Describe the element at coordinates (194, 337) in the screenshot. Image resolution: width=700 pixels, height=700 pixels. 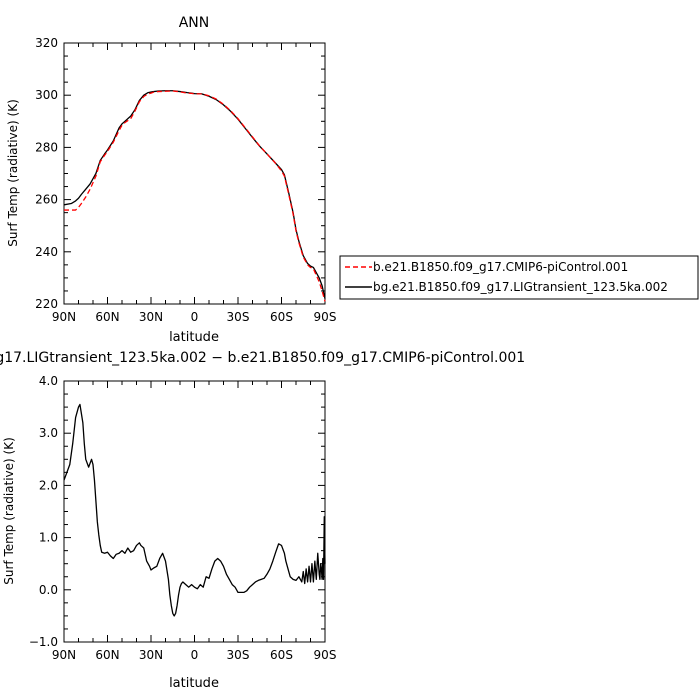
I see `top-x-axis-label: latitude` at that location.